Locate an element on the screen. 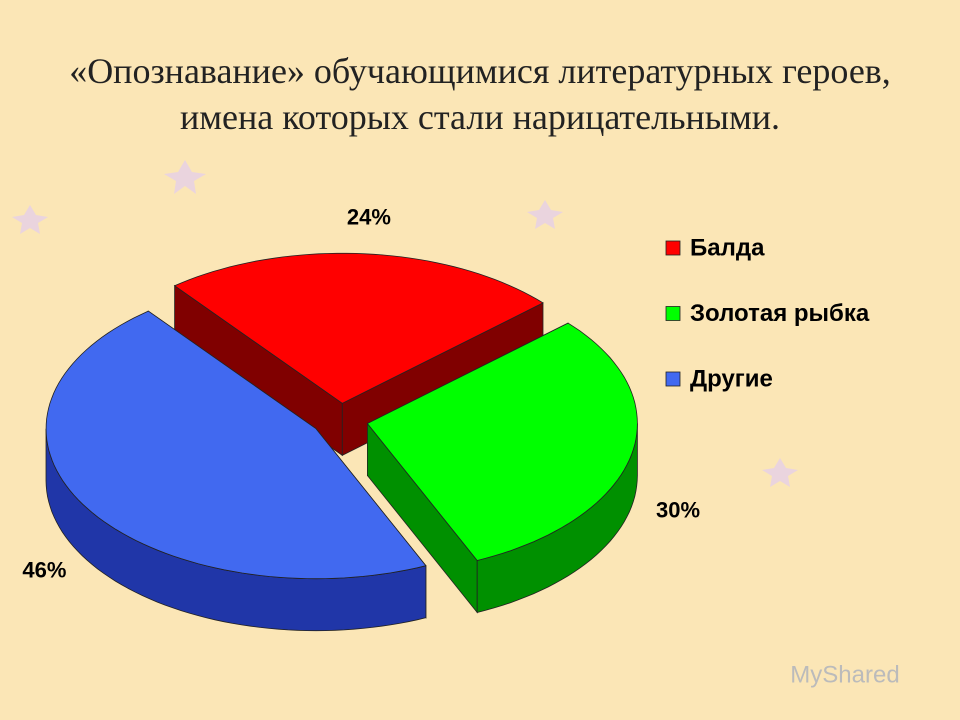 Image resolution: width=960 pixels, height=720 pixels. legend-label: Золотая рыбка is located at coordinates (780, 313).